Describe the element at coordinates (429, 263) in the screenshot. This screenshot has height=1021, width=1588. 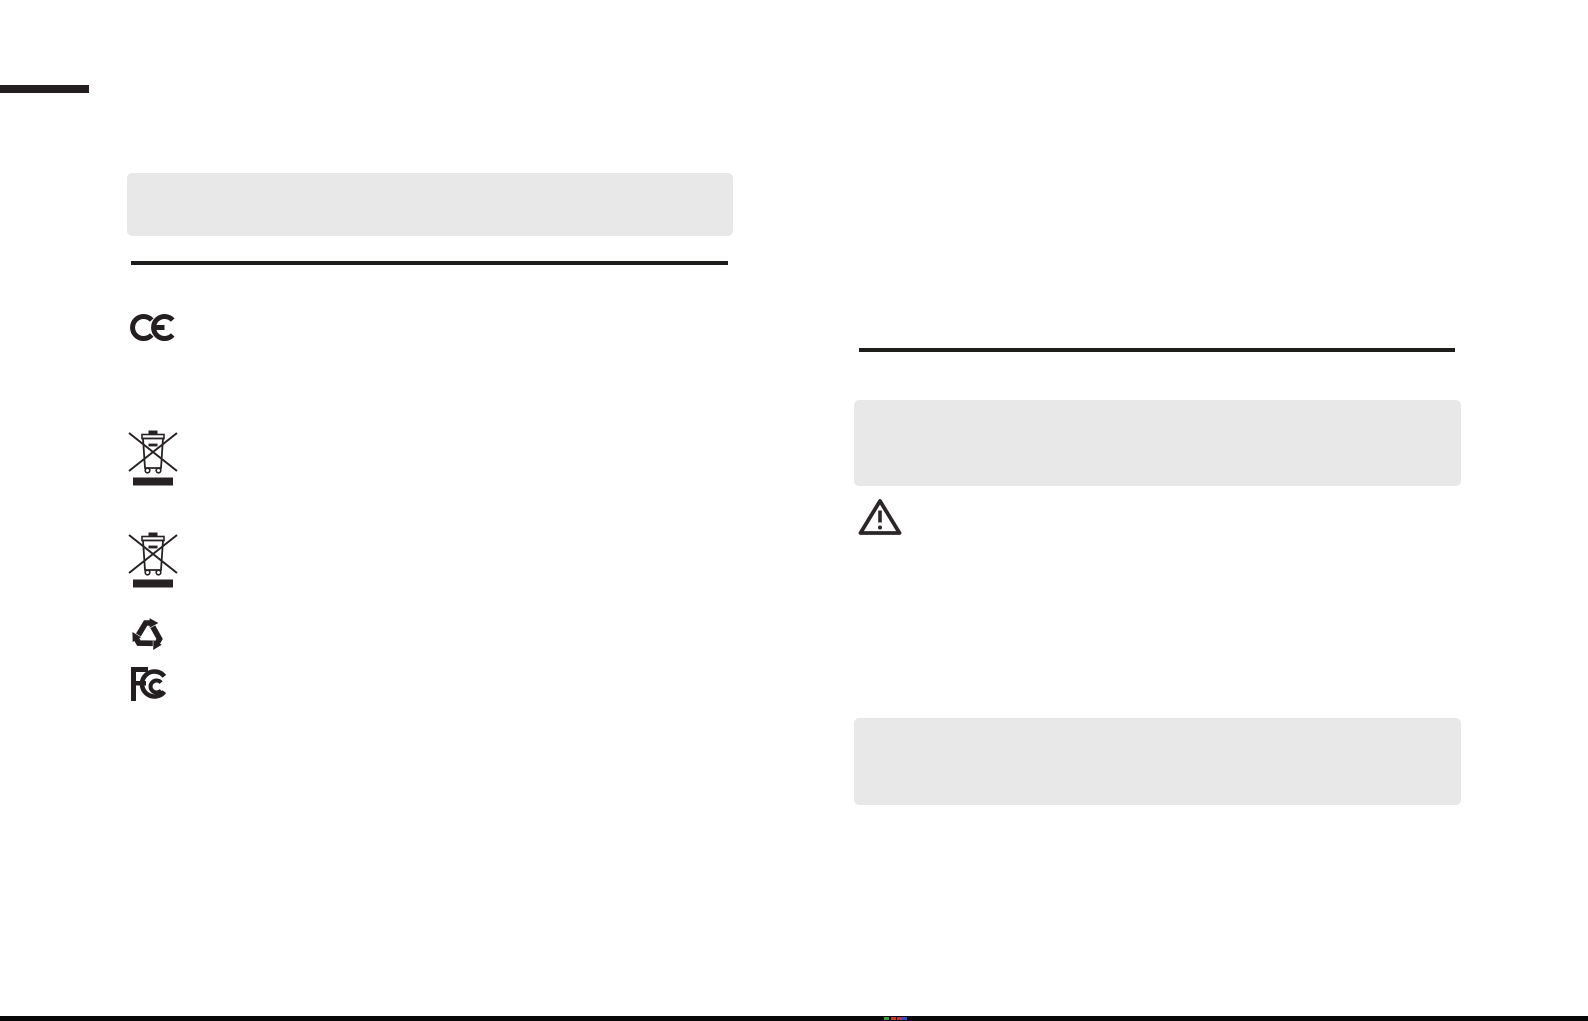
I see `left-section-rule` at that location.